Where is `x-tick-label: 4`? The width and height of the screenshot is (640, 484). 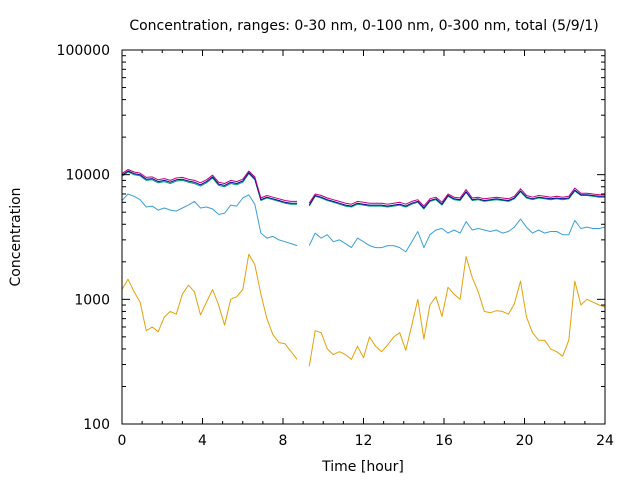 x-tick-label: 4 is located at coordinates (202, 441).